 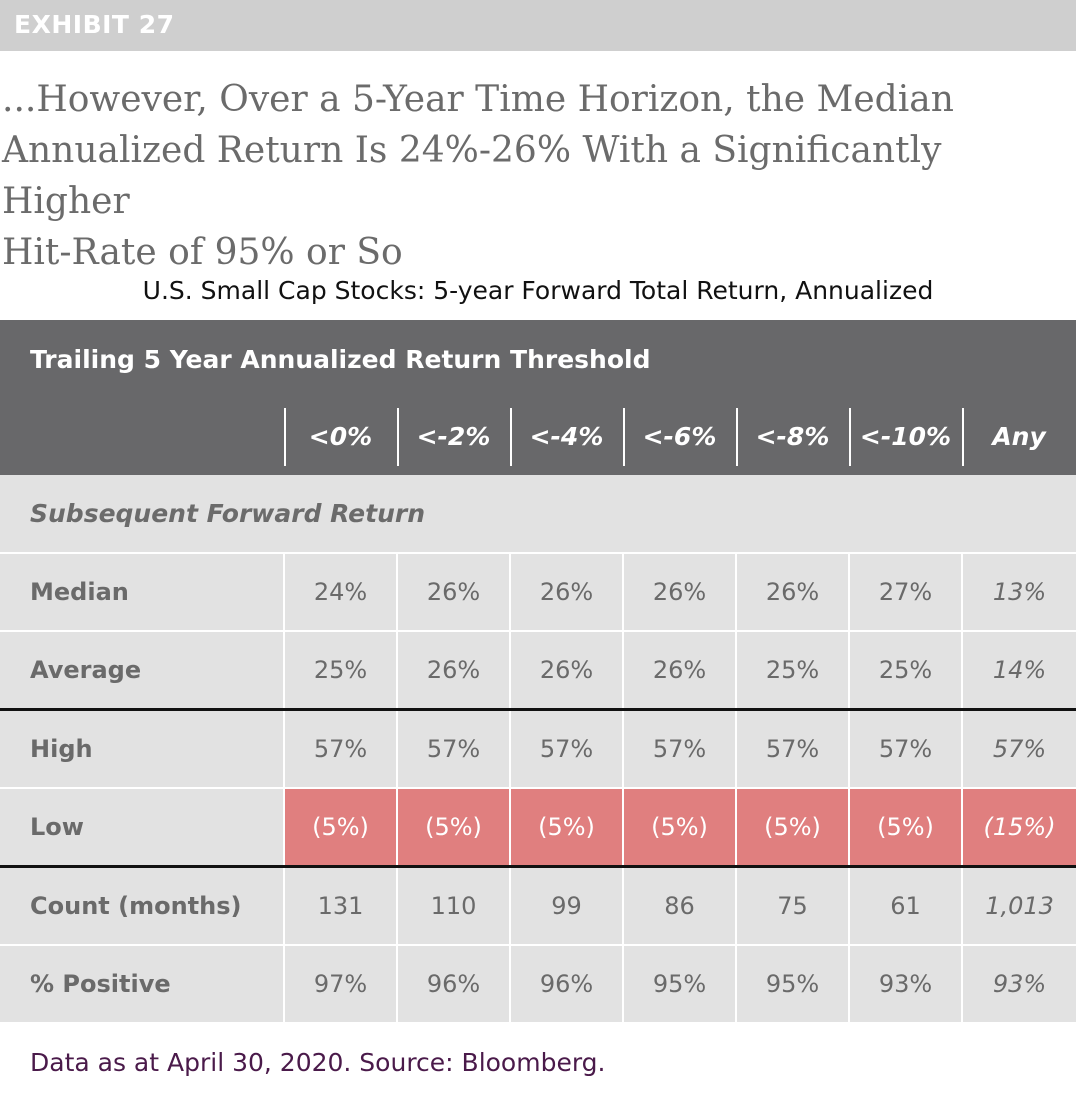 I want to click on table-cell: 1,013, so click(x=1018, y=905).